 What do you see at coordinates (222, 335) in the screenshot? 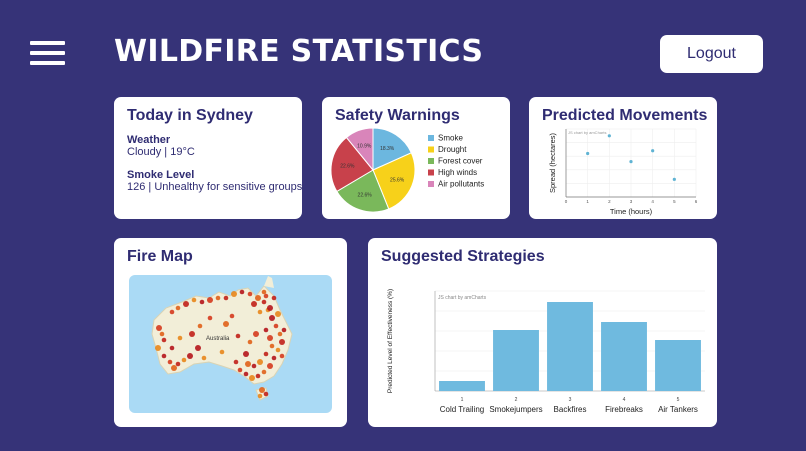
I see `australia-landmass` at bounding box center [222, 335].